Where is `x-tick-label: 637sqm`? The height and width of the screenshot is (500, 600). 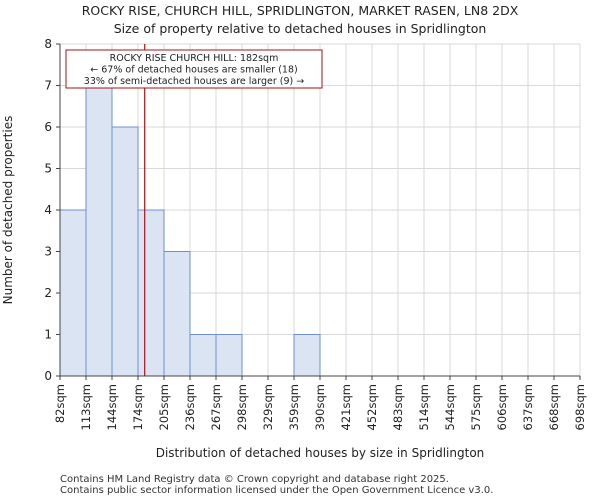 x-tick-label: 637sqm is located at coordinates (528, 407).